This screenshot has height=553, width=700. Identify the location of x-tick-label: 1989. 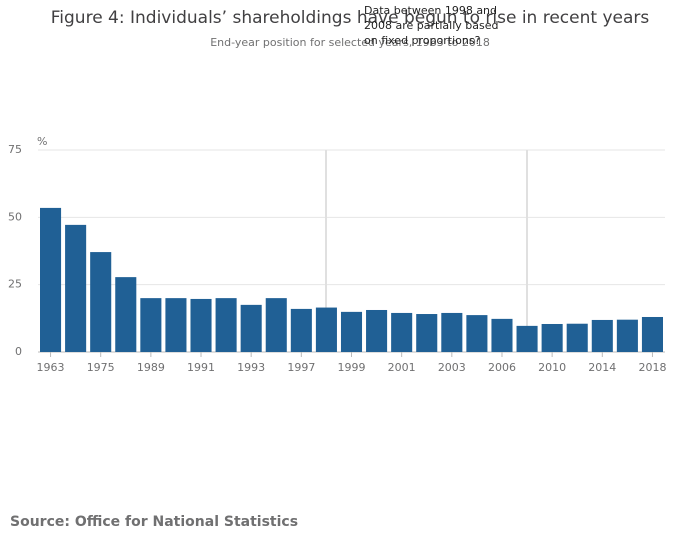
(151, 367).